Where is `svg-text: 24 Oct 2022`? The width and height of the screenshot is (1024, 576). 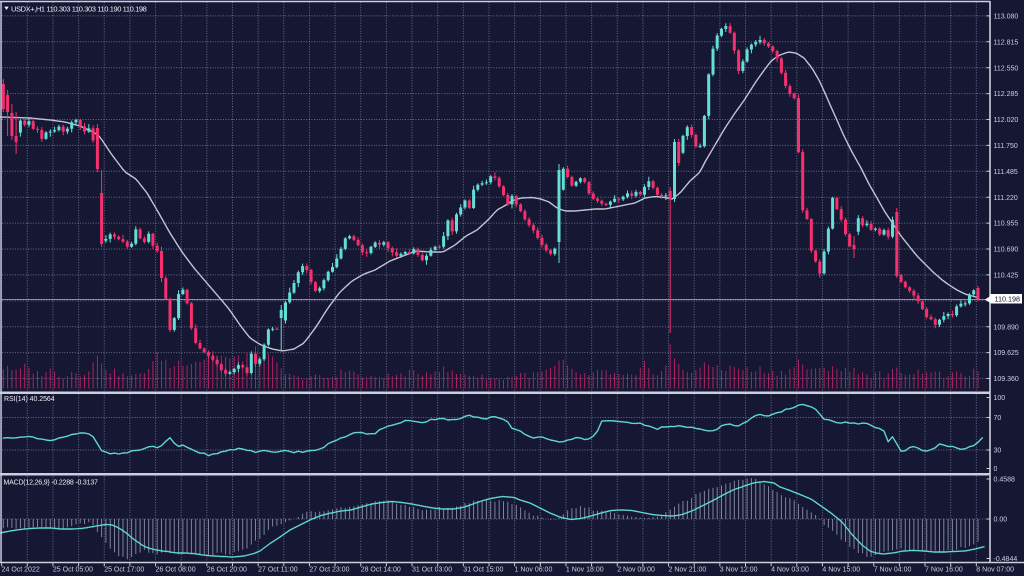 svg-text: 24 Oct 2022 is located at coordinates (21, 570).